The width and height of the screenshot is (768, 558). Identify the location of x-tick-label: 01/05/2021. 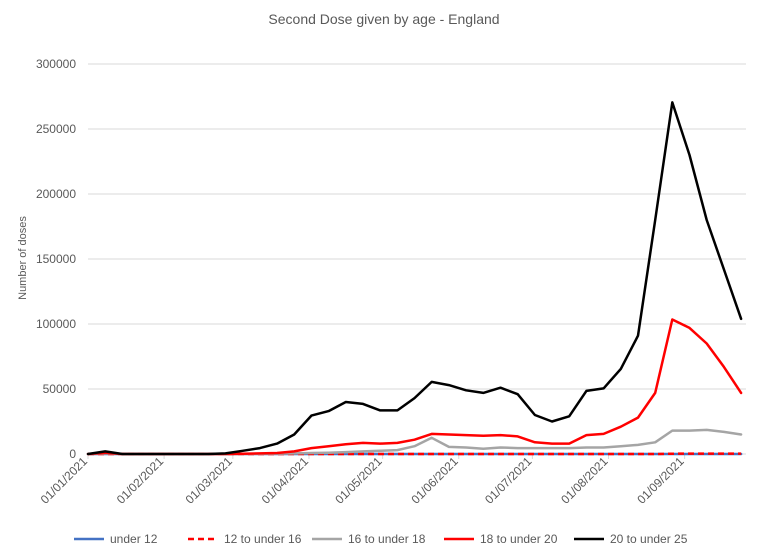
(358, 480).